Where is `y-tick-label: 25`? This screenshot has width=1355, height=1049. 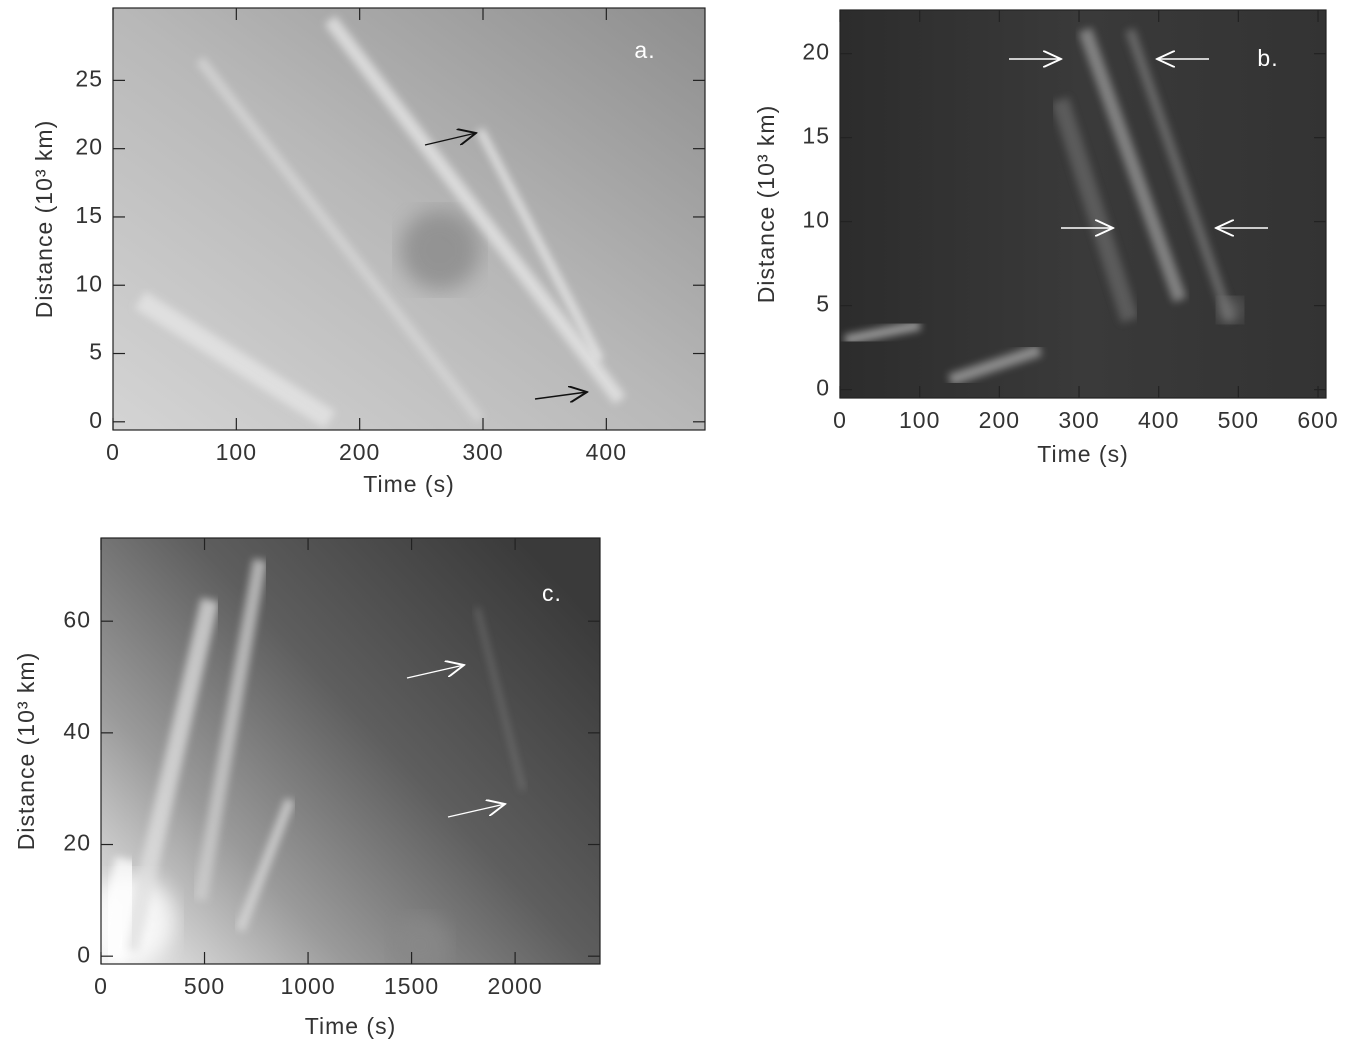 y-tick-label: 25 is located at coordinates (89, 78).